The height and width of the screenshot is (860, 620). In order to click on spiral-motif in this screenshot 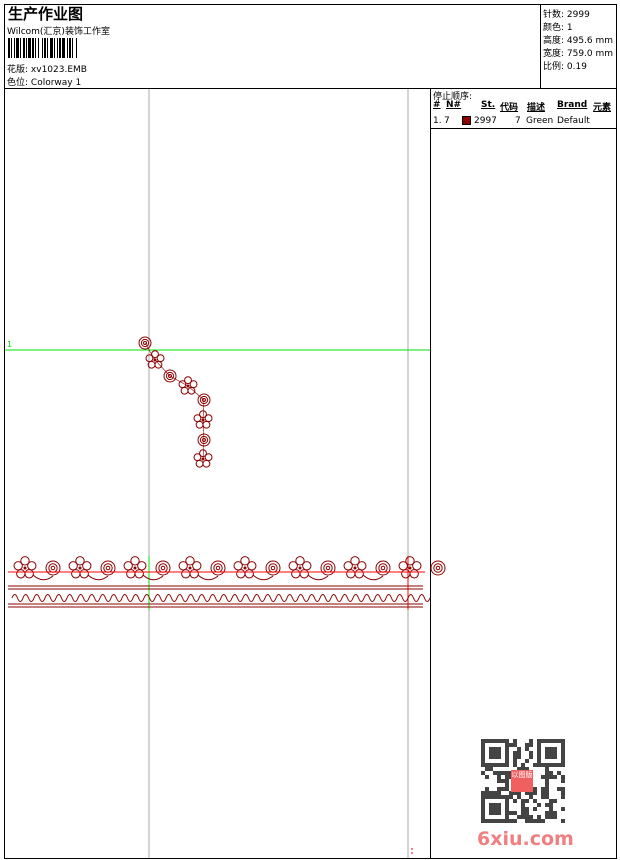, I will do `click(145, 343)`.